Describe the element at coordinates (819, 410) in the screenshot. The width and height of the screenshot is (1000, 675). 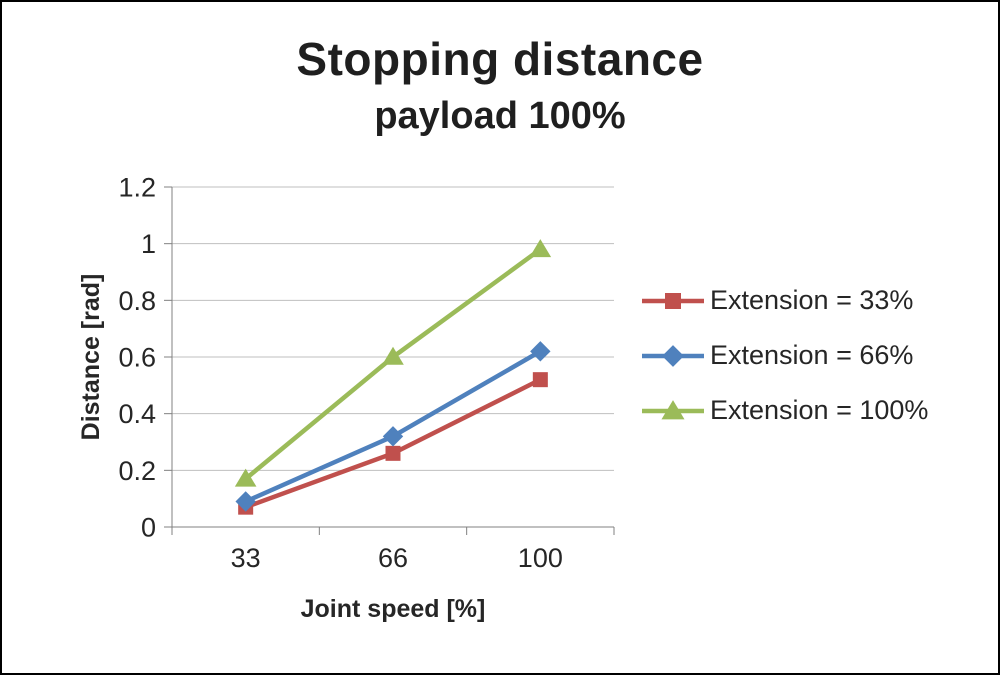
I see `legend-label: Extension = 100%` at that location.